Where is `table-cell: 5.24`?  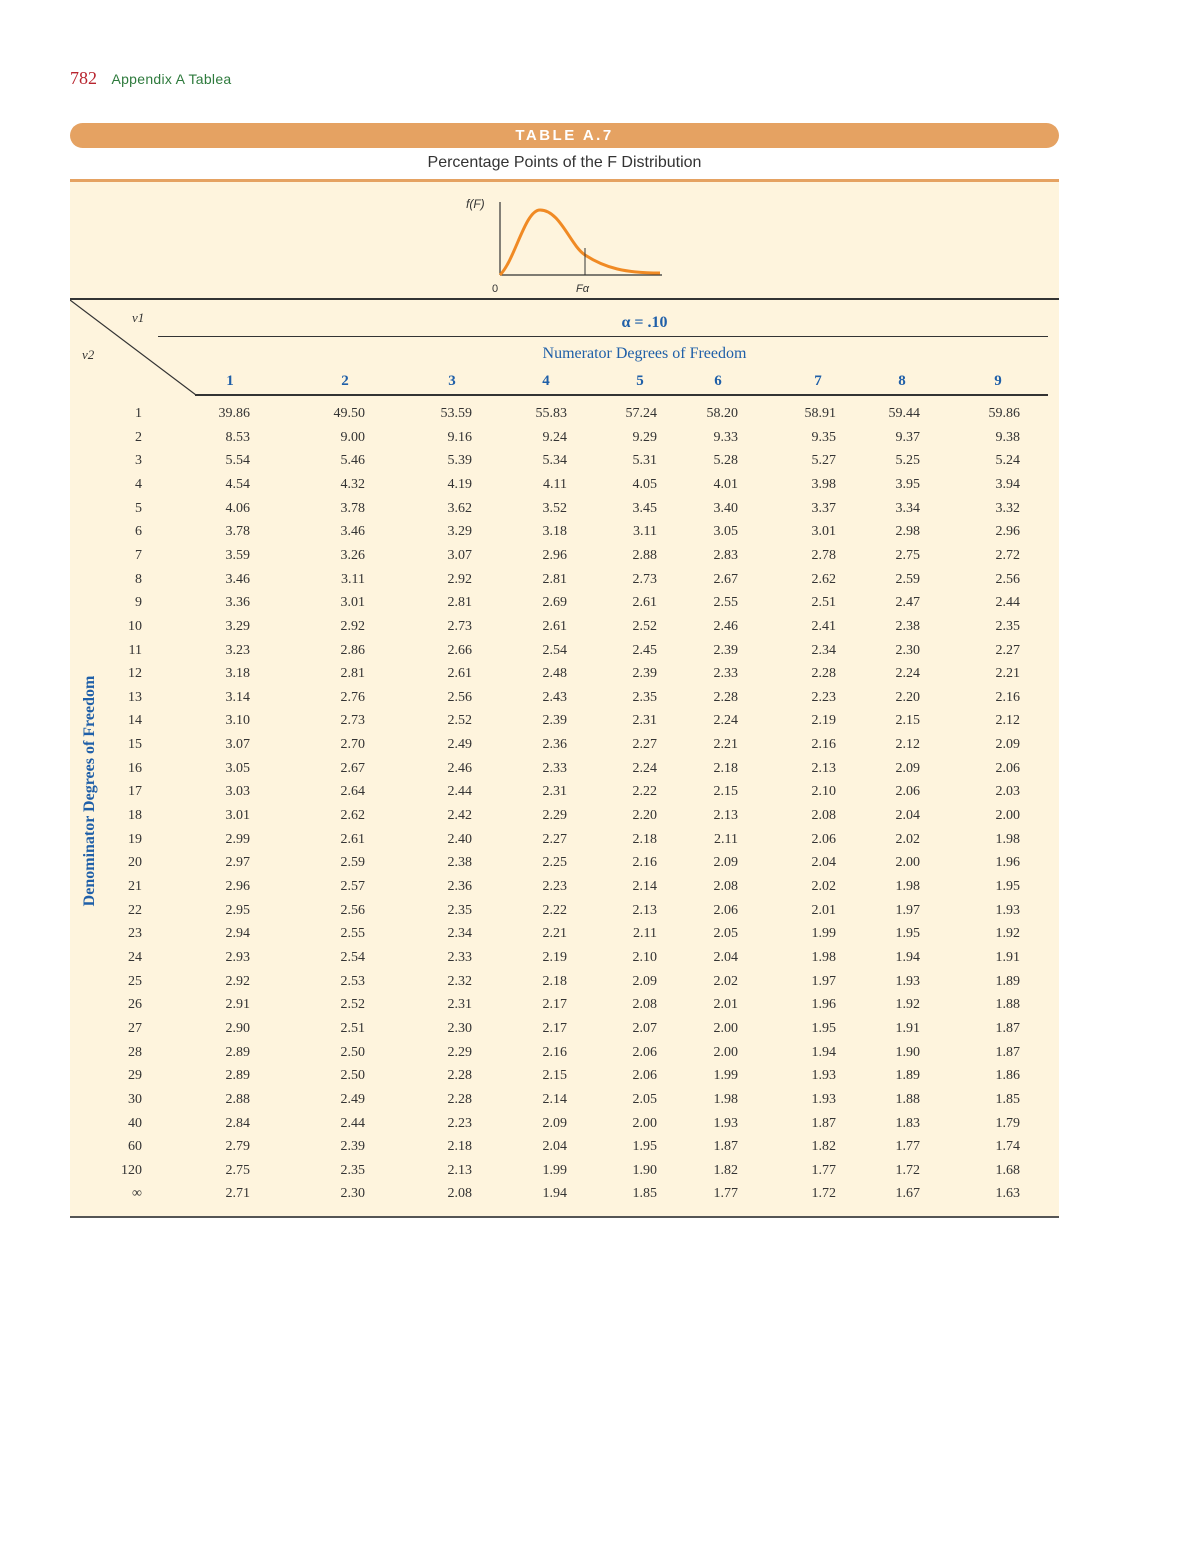
table-cell: 5.24 is located at coordinates (1008, 461).